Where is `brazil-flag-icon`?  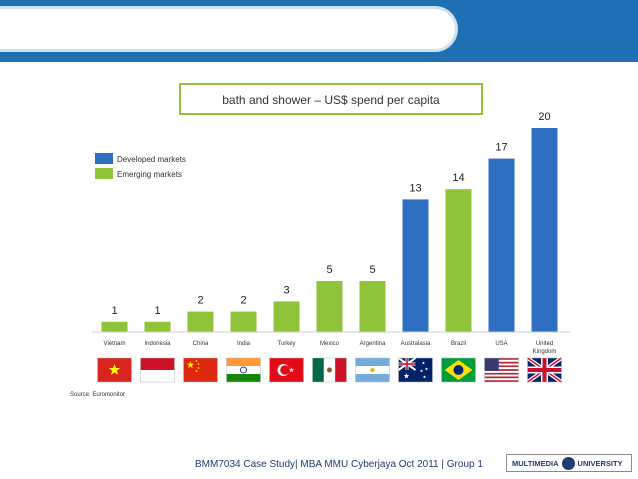
brazil-flag-icon is located at coordinates (458, 370).